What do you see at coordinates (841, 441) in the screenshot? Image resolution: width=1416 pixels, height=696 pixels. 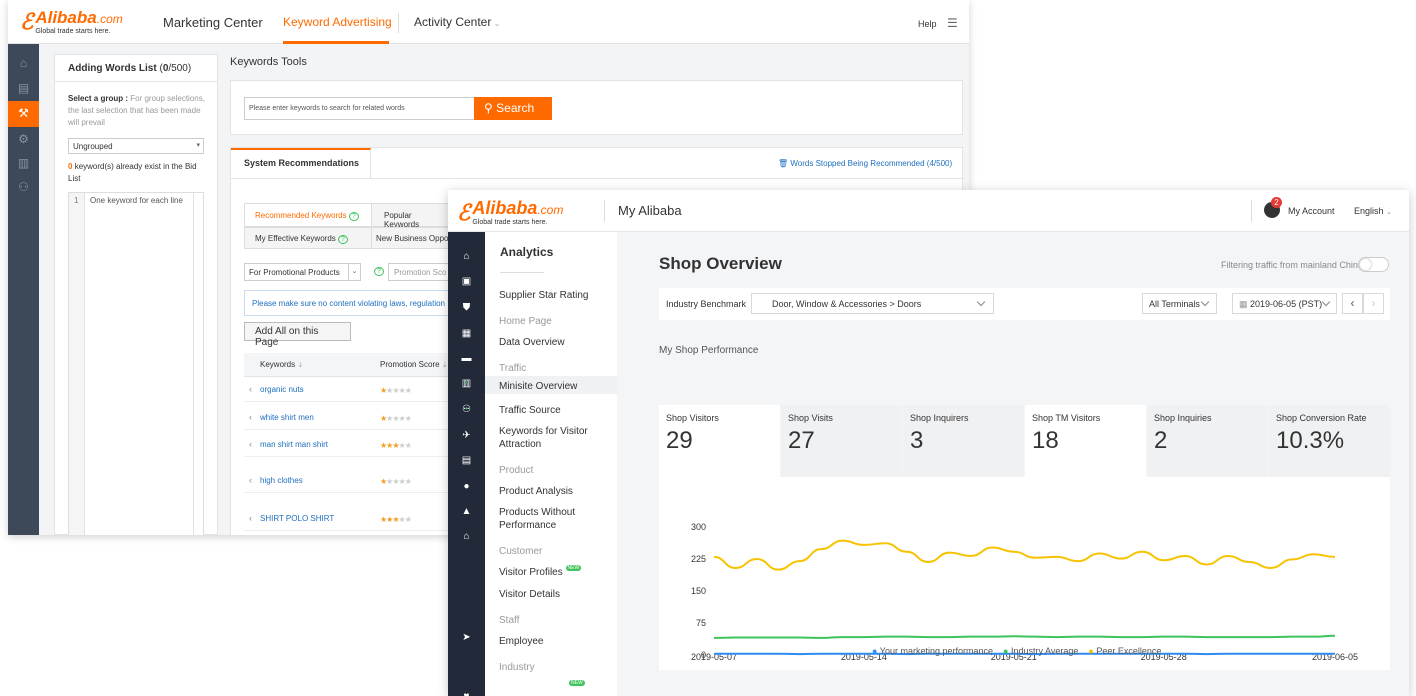 I see `metric-card: Shop Visits 27` at bounding box center [841, 441].